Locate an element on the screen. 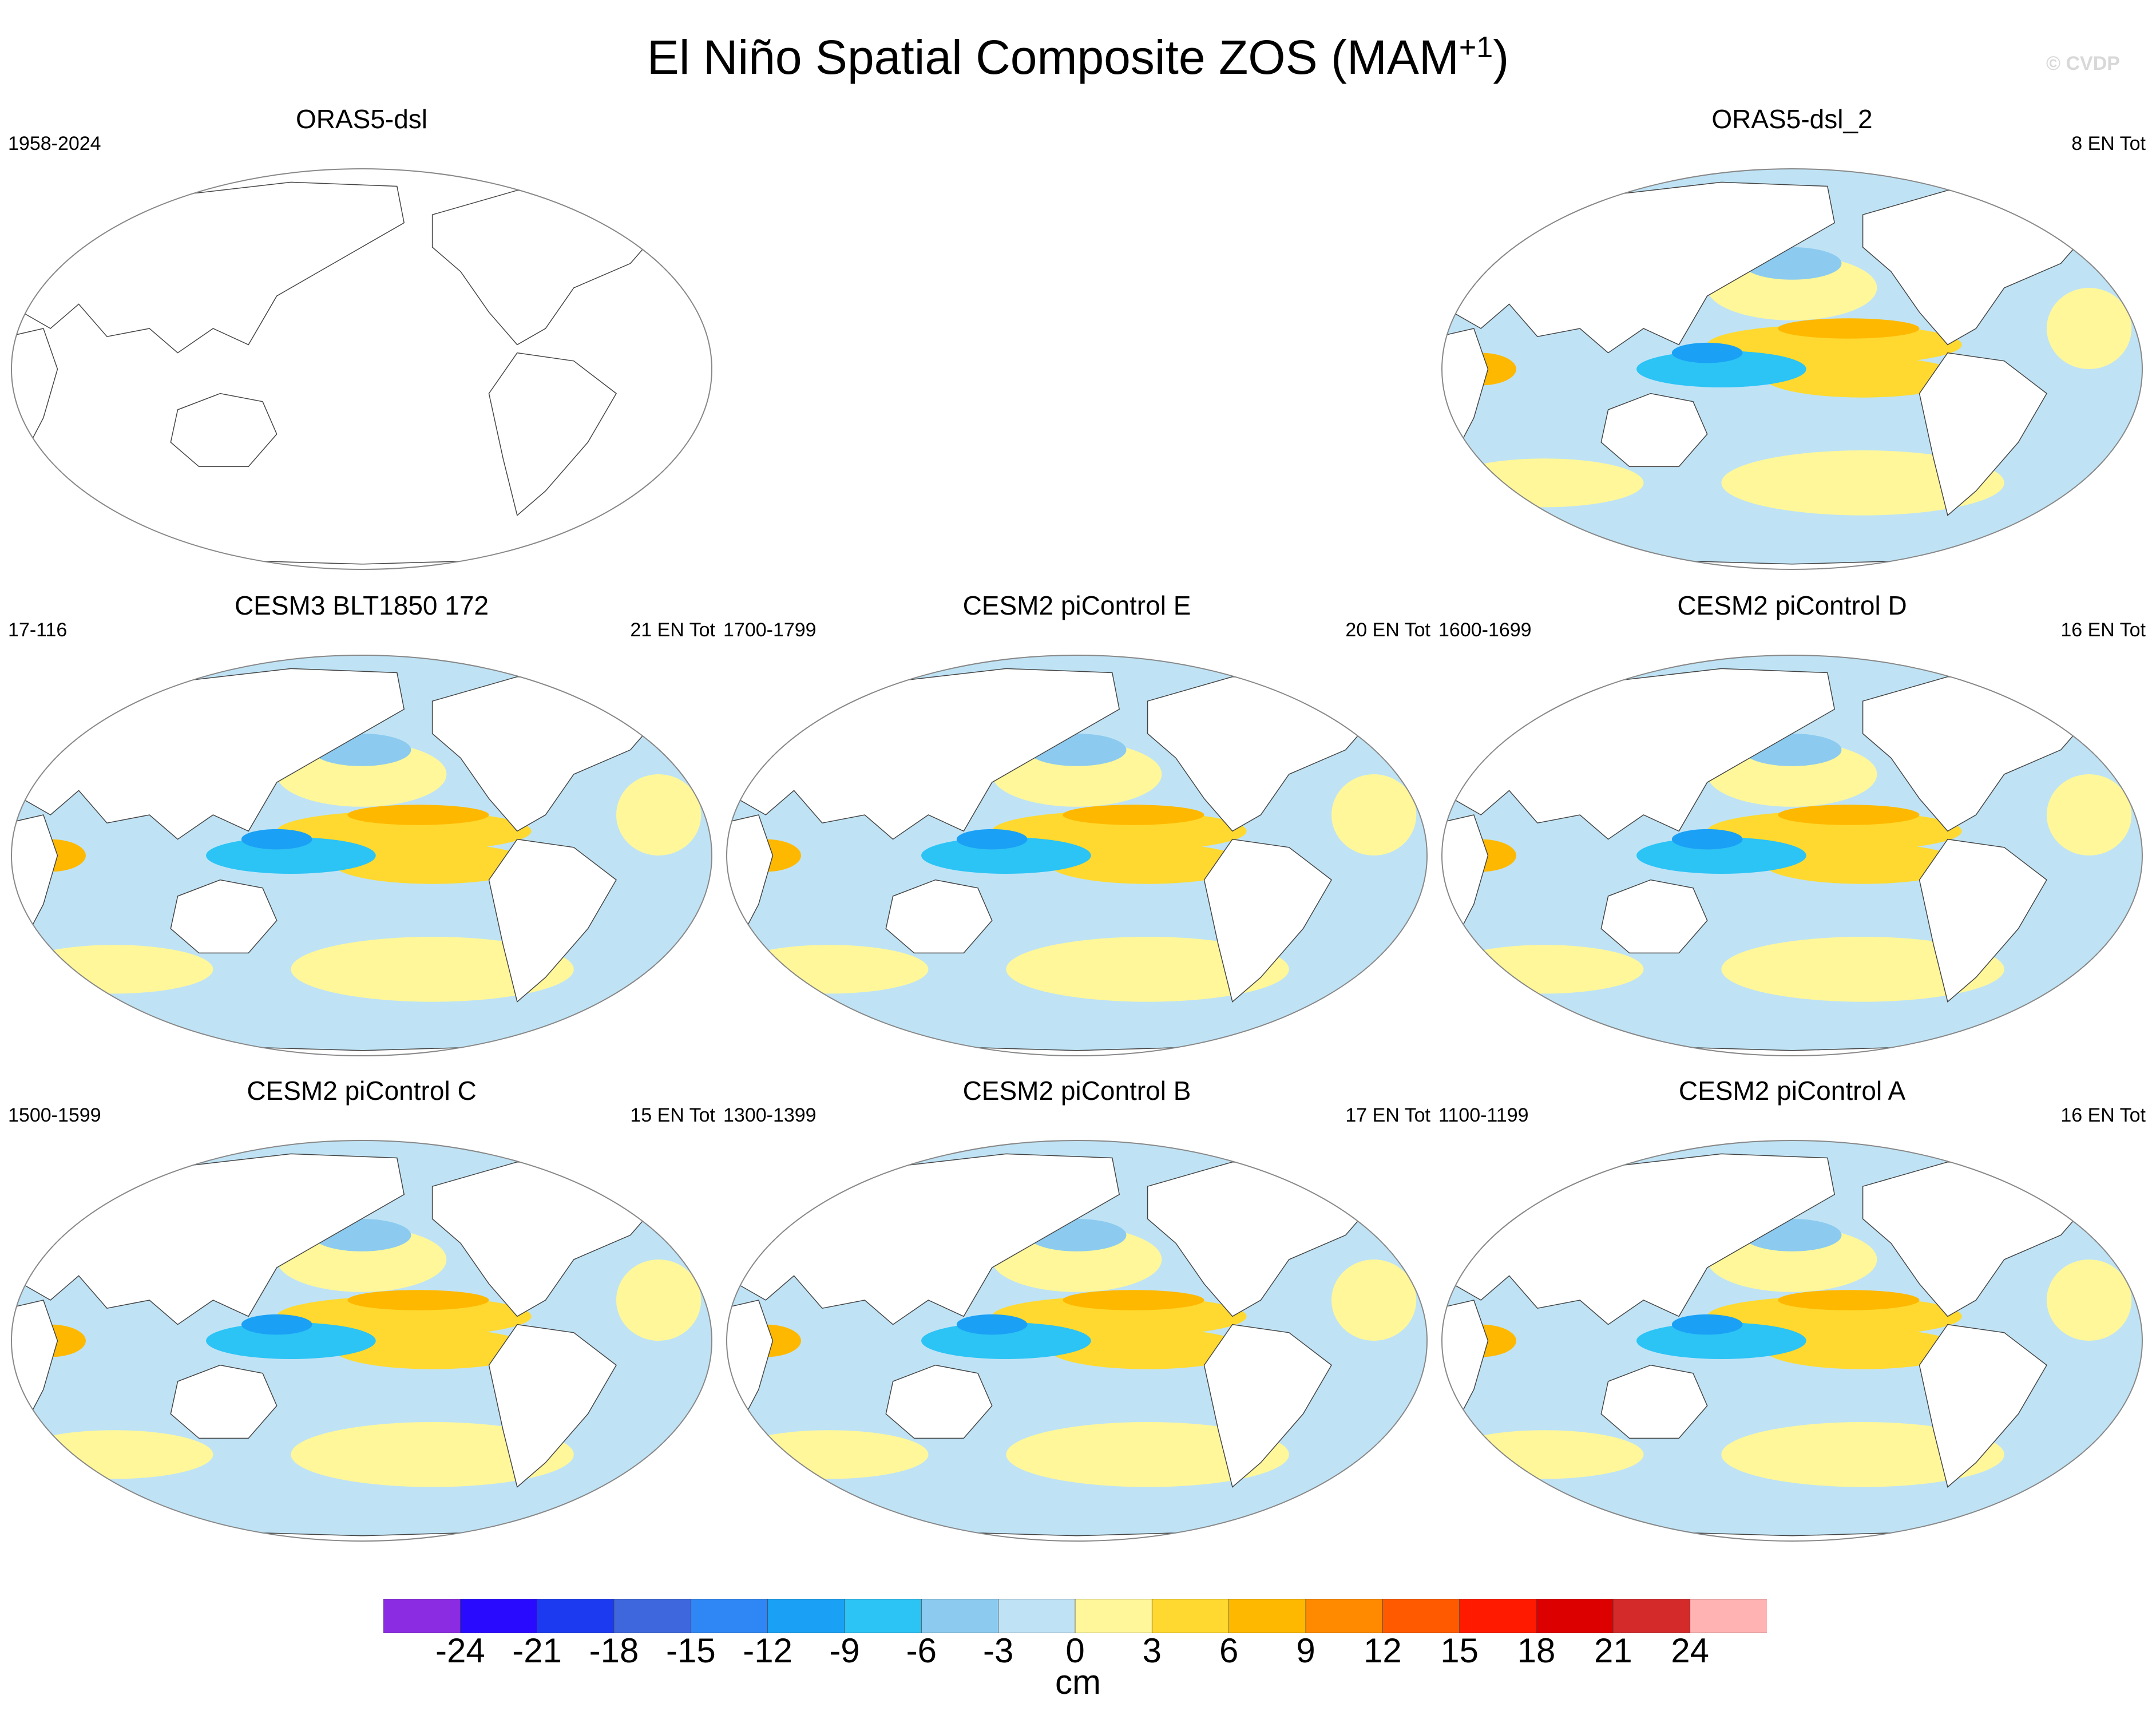 This screenshot has height=1715, width=2156. colorbar-tick-label: -21 is located at coordinates (537, 1650).